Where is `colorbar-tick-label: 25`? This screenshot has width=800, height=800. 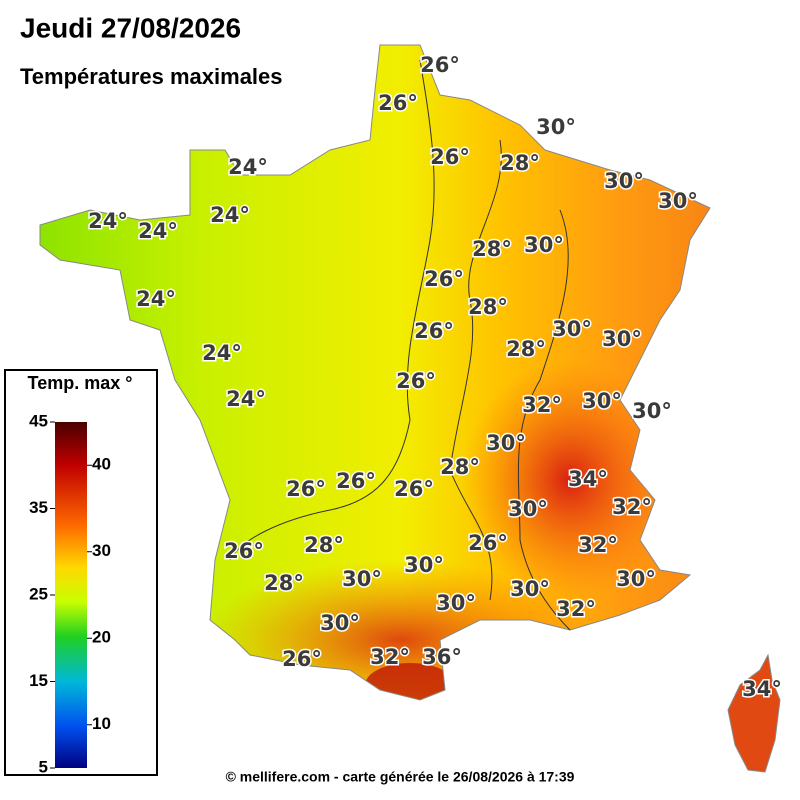
colorbar-tick-label: 25 is located at coordinates (38, 593).